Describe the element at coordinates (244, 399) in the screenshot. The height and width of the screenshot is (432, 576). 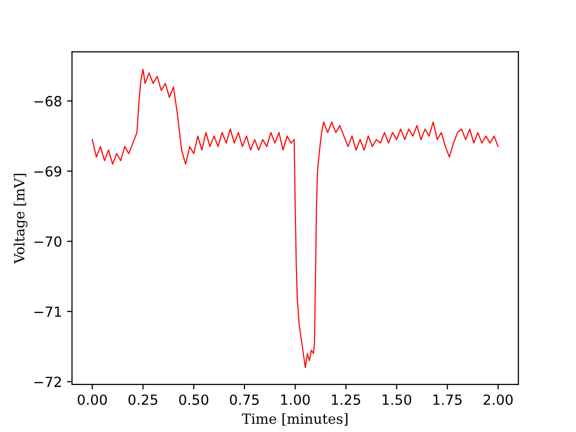
I see `x-tick-label: 0.75` at that location.